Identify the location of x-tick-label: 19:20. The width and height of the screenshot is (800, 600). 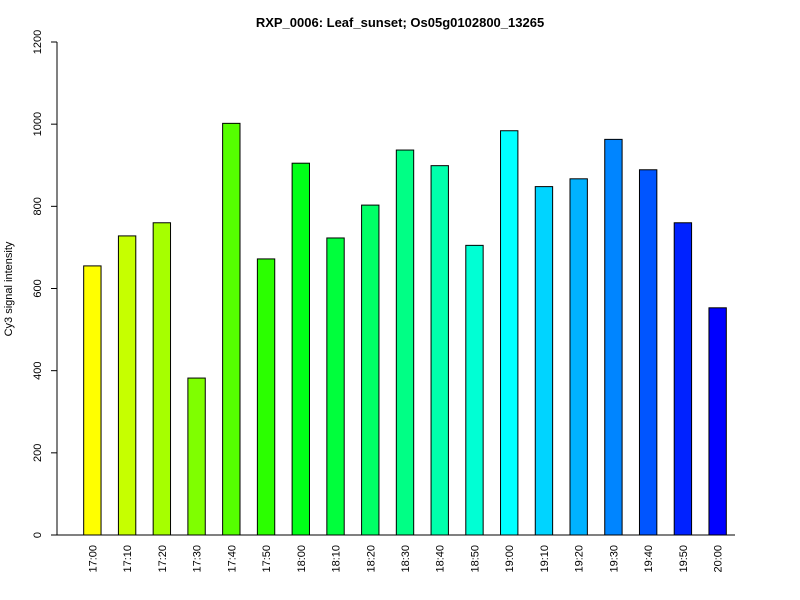
(580, 559).